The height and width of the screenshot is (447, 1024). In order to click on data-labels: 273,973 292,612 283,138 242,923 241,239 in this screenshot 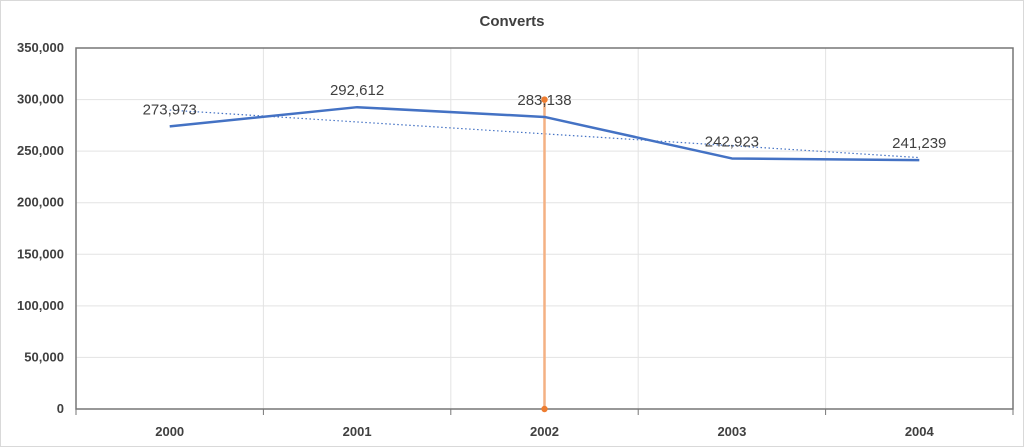, I will do `click(545, 117)`.